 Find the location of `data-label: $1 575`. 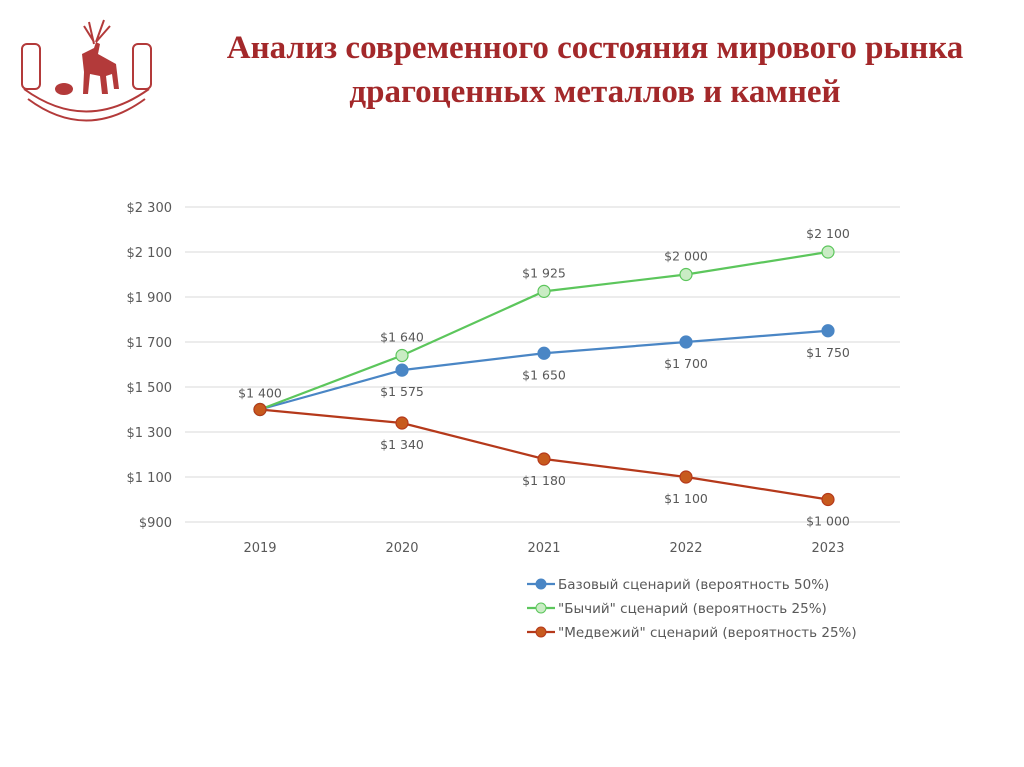

data-label: $1 575 is located at coordinates (402, 391).